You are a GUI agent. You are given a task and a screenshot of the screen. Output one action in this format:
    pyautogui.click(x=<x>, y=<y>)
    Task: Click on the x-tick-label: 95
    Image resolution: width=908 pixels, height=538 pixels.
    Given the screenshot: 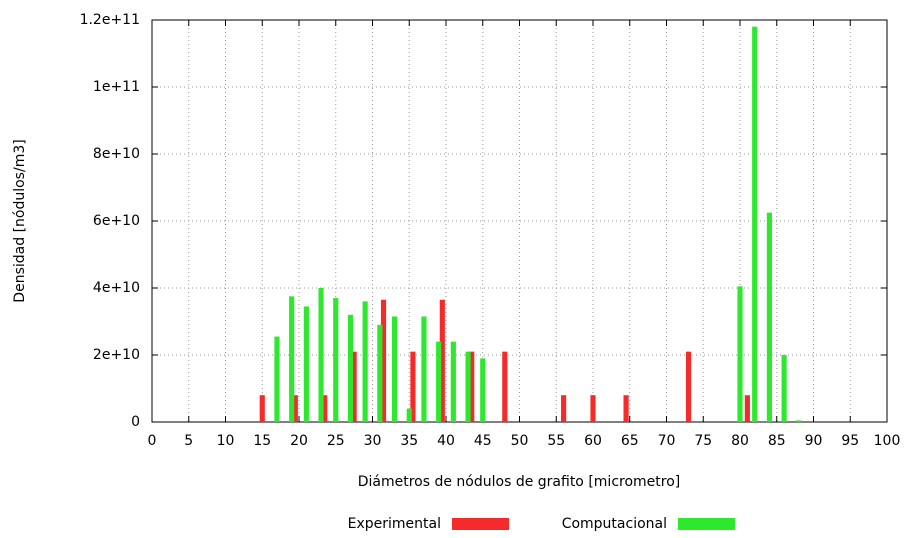 What is the action you would take?
    pyautogui.click(x=850, y=441)
    